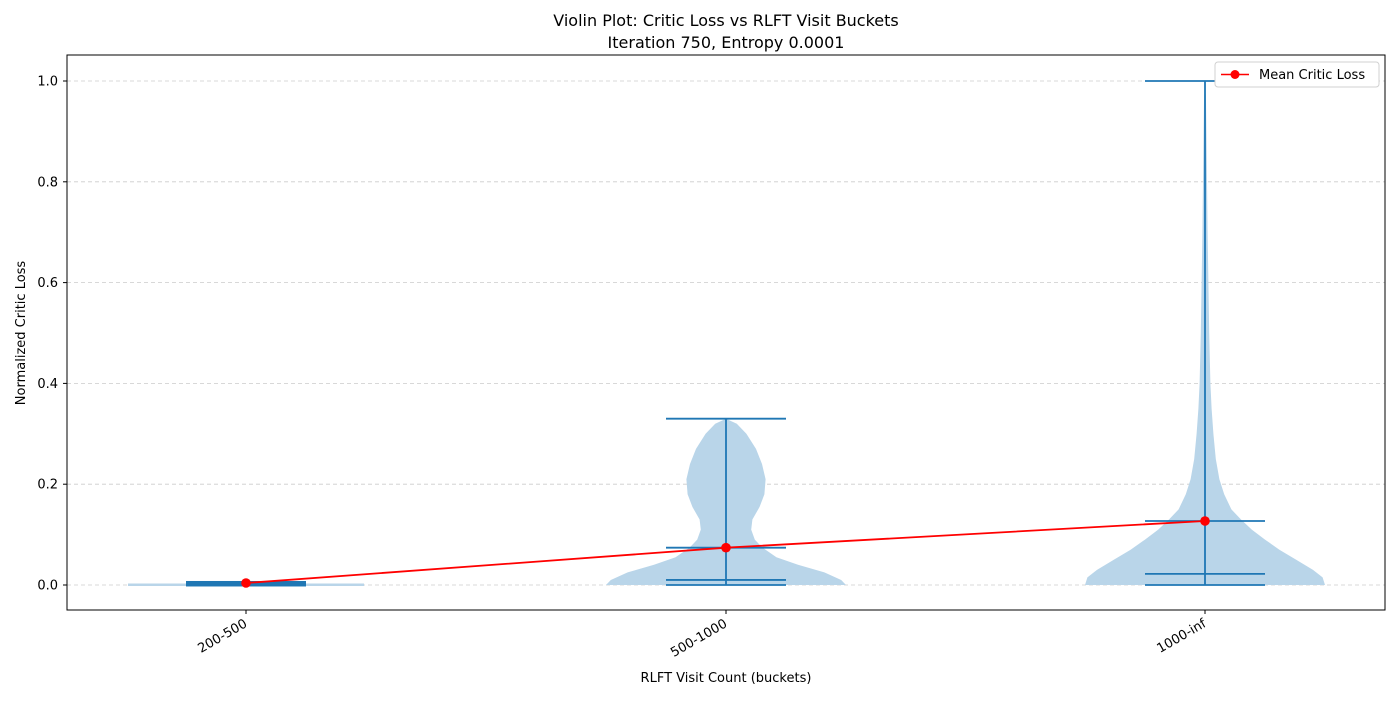 Image resolution: width=1400 pixels, height=704 pixels. What do you see at coordinates (1235, 74) in the screenshot?
I see `legend-marker-icon` at bounding box center [1235, 74].